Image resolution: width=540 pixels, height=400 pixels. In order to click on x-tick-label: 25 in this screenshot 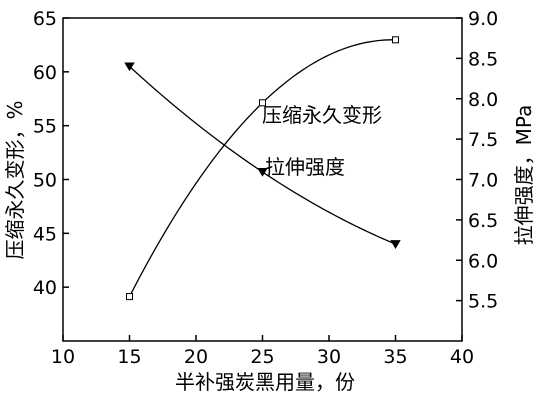, I will do `click(262, 357)`.